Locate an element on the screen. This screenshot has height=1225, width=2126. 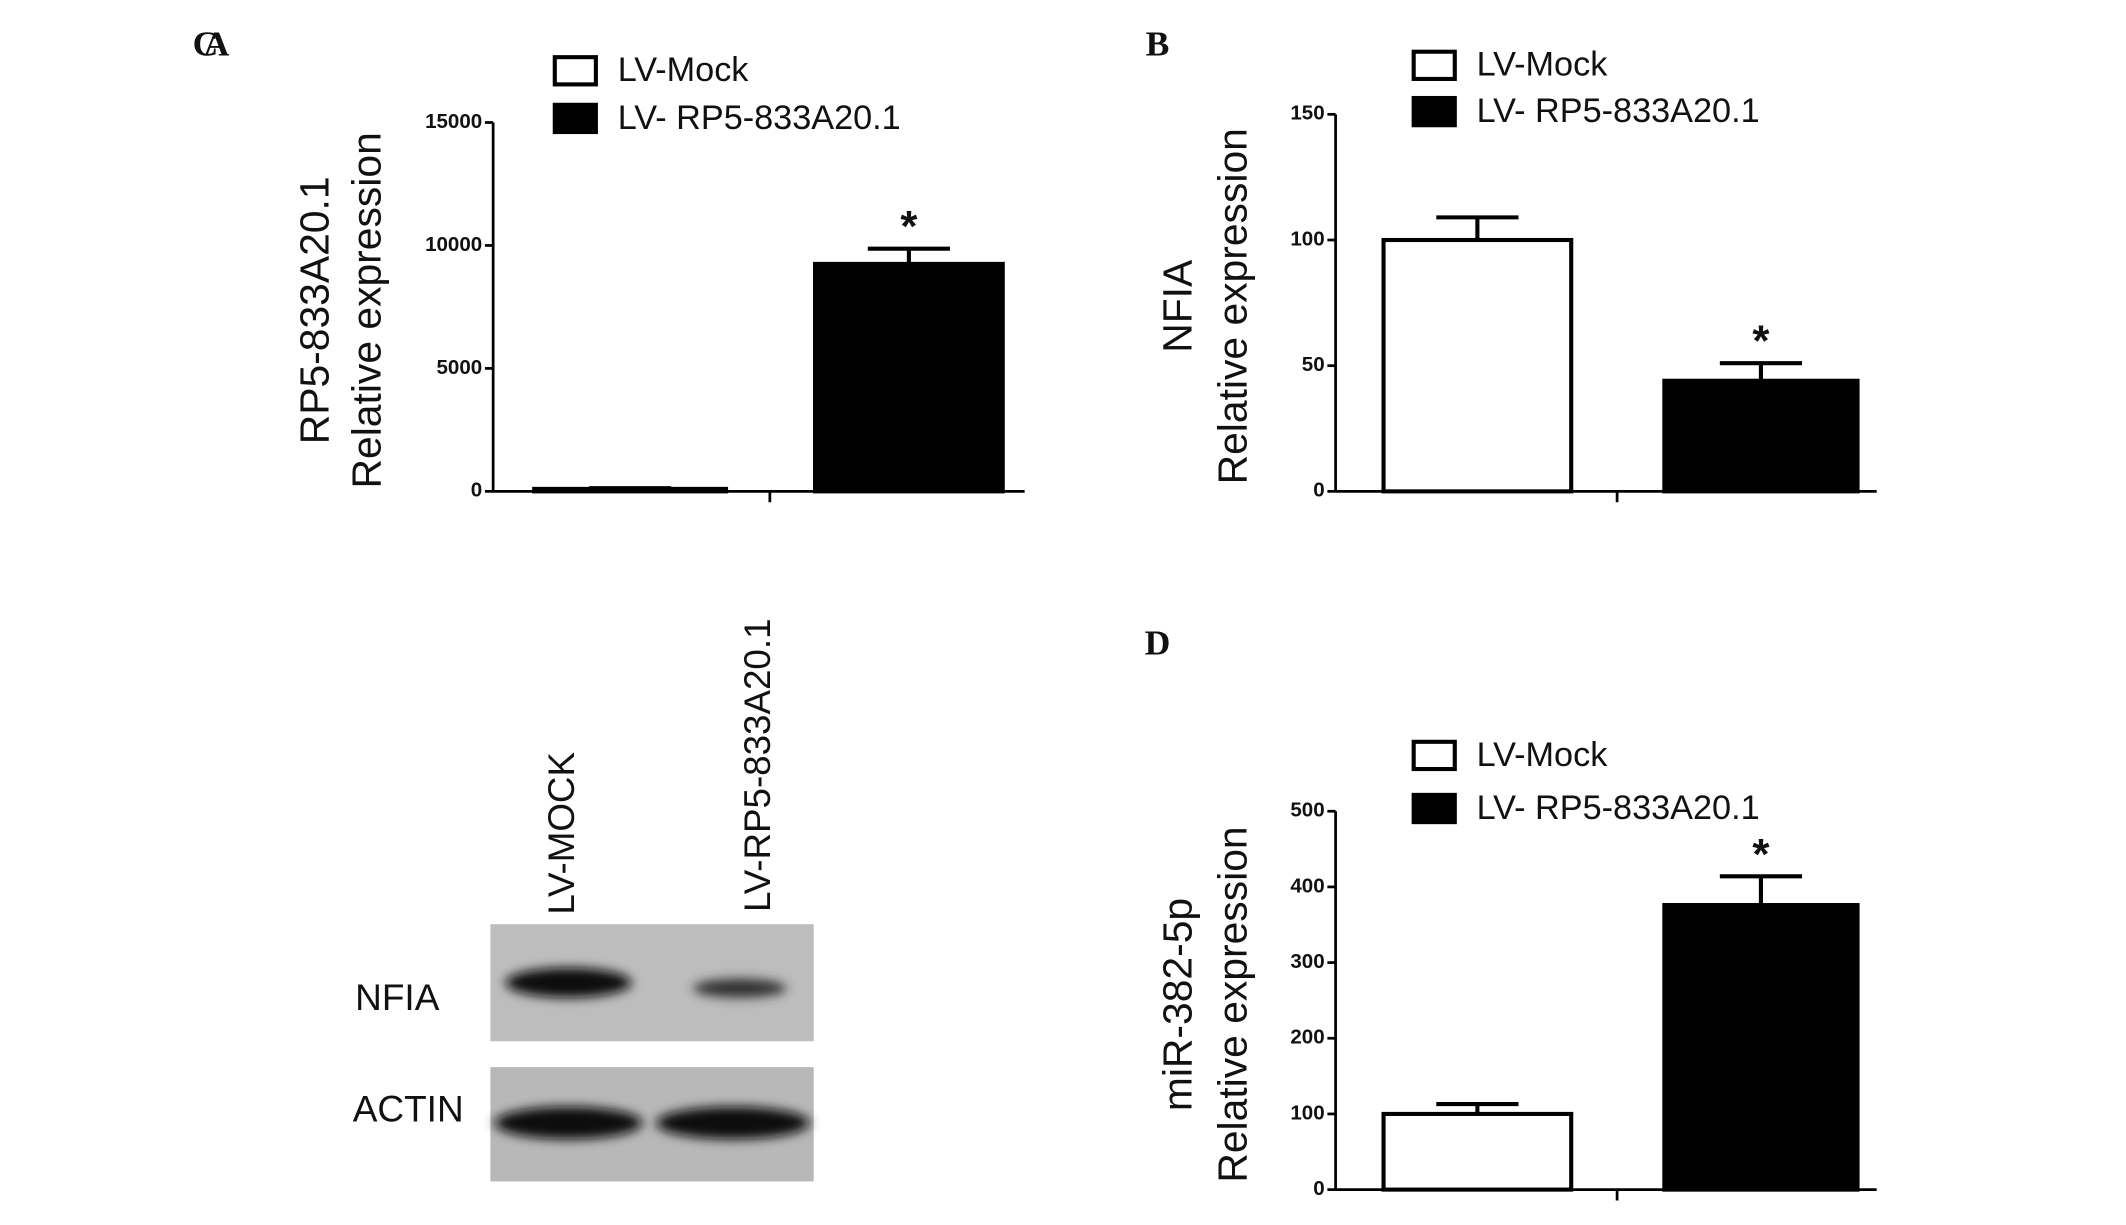
lane-label: LV-RP5-833A20.1 is located at coordinates (757, 764).